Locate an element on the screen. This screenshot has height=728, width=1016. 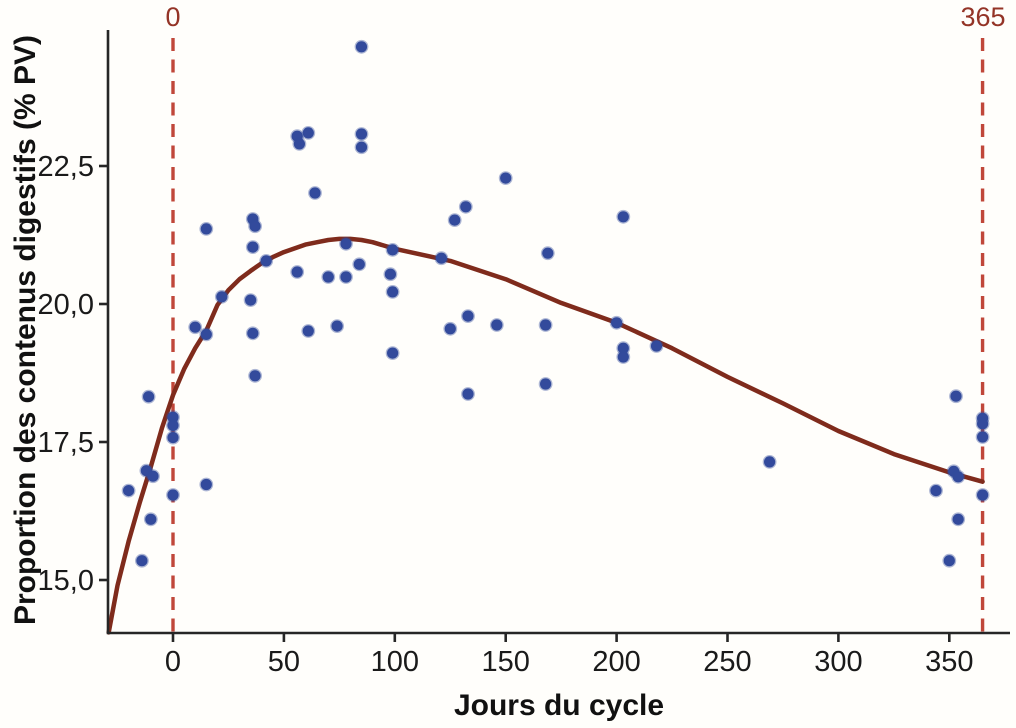
y-tick-label: 22,5 is located at coordinates (66, 167).